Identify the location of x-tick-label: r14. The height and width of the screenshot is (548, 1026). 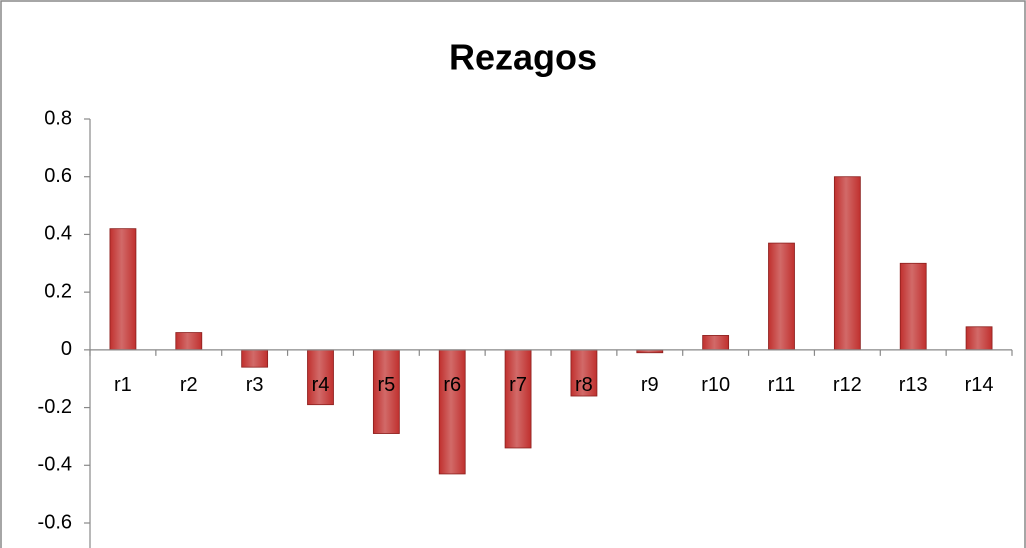
(979, 385).